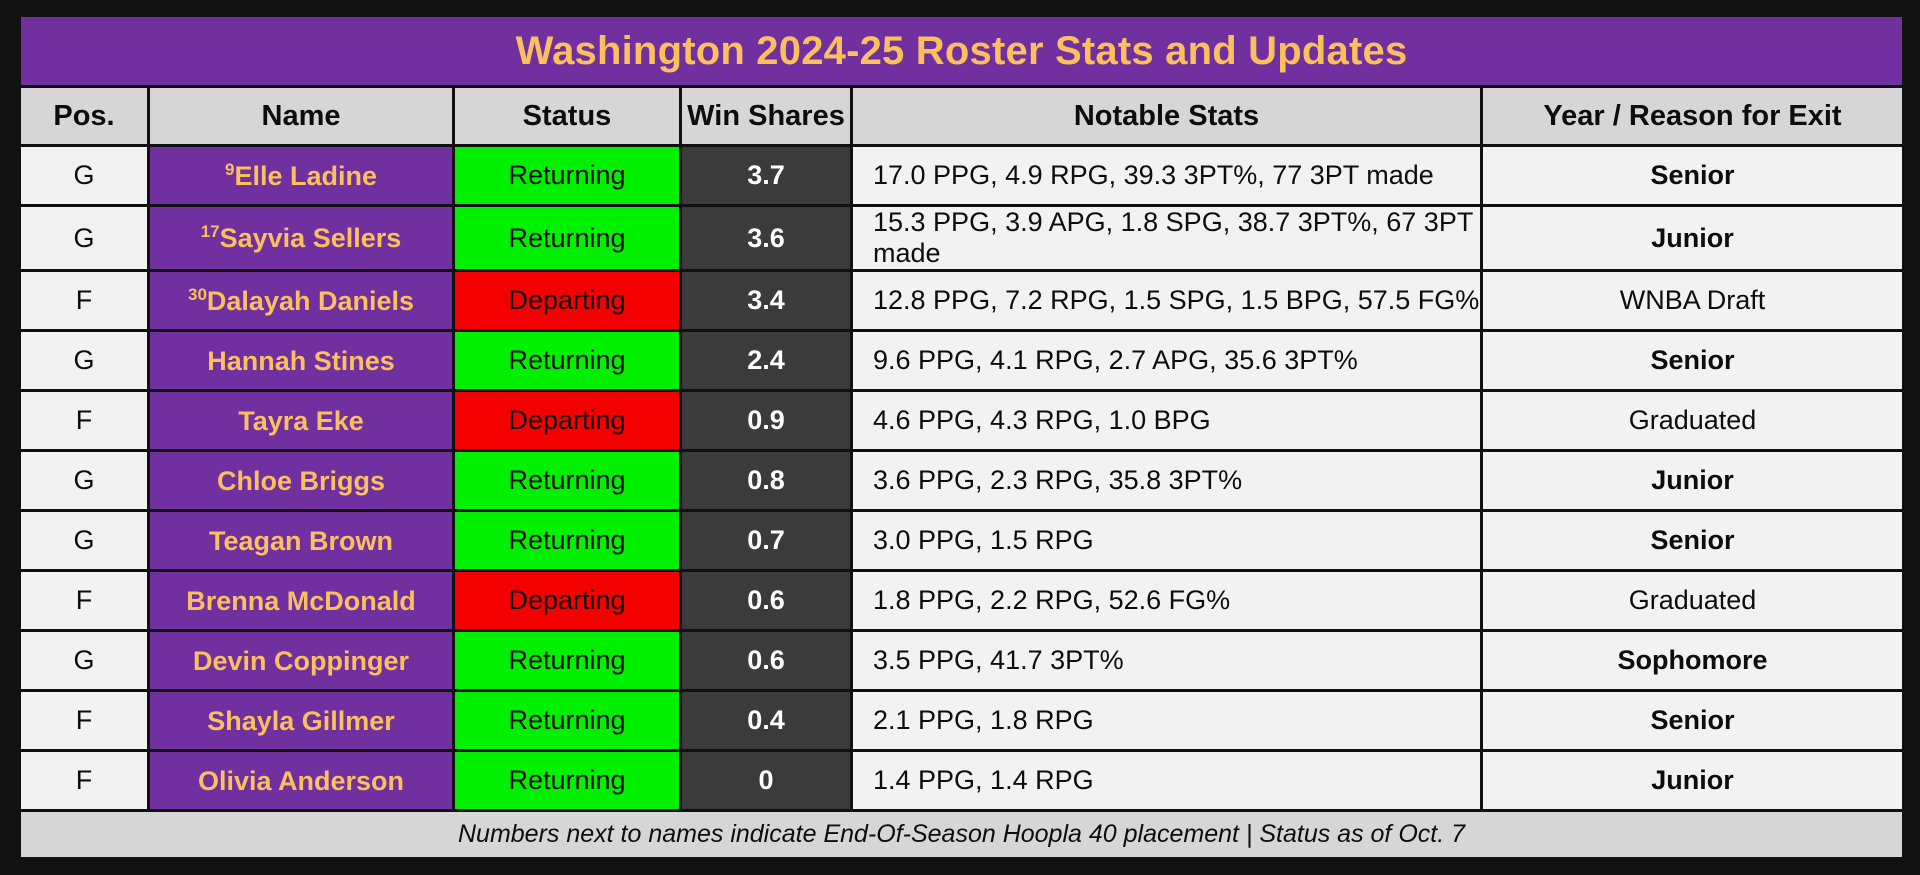 The height and width of the screenshot is (875, 1920). What do you see at coordinates (84, 116) in the screenshot?
I see `column-header-pos: Pos.` at bounding box center [84, 116].